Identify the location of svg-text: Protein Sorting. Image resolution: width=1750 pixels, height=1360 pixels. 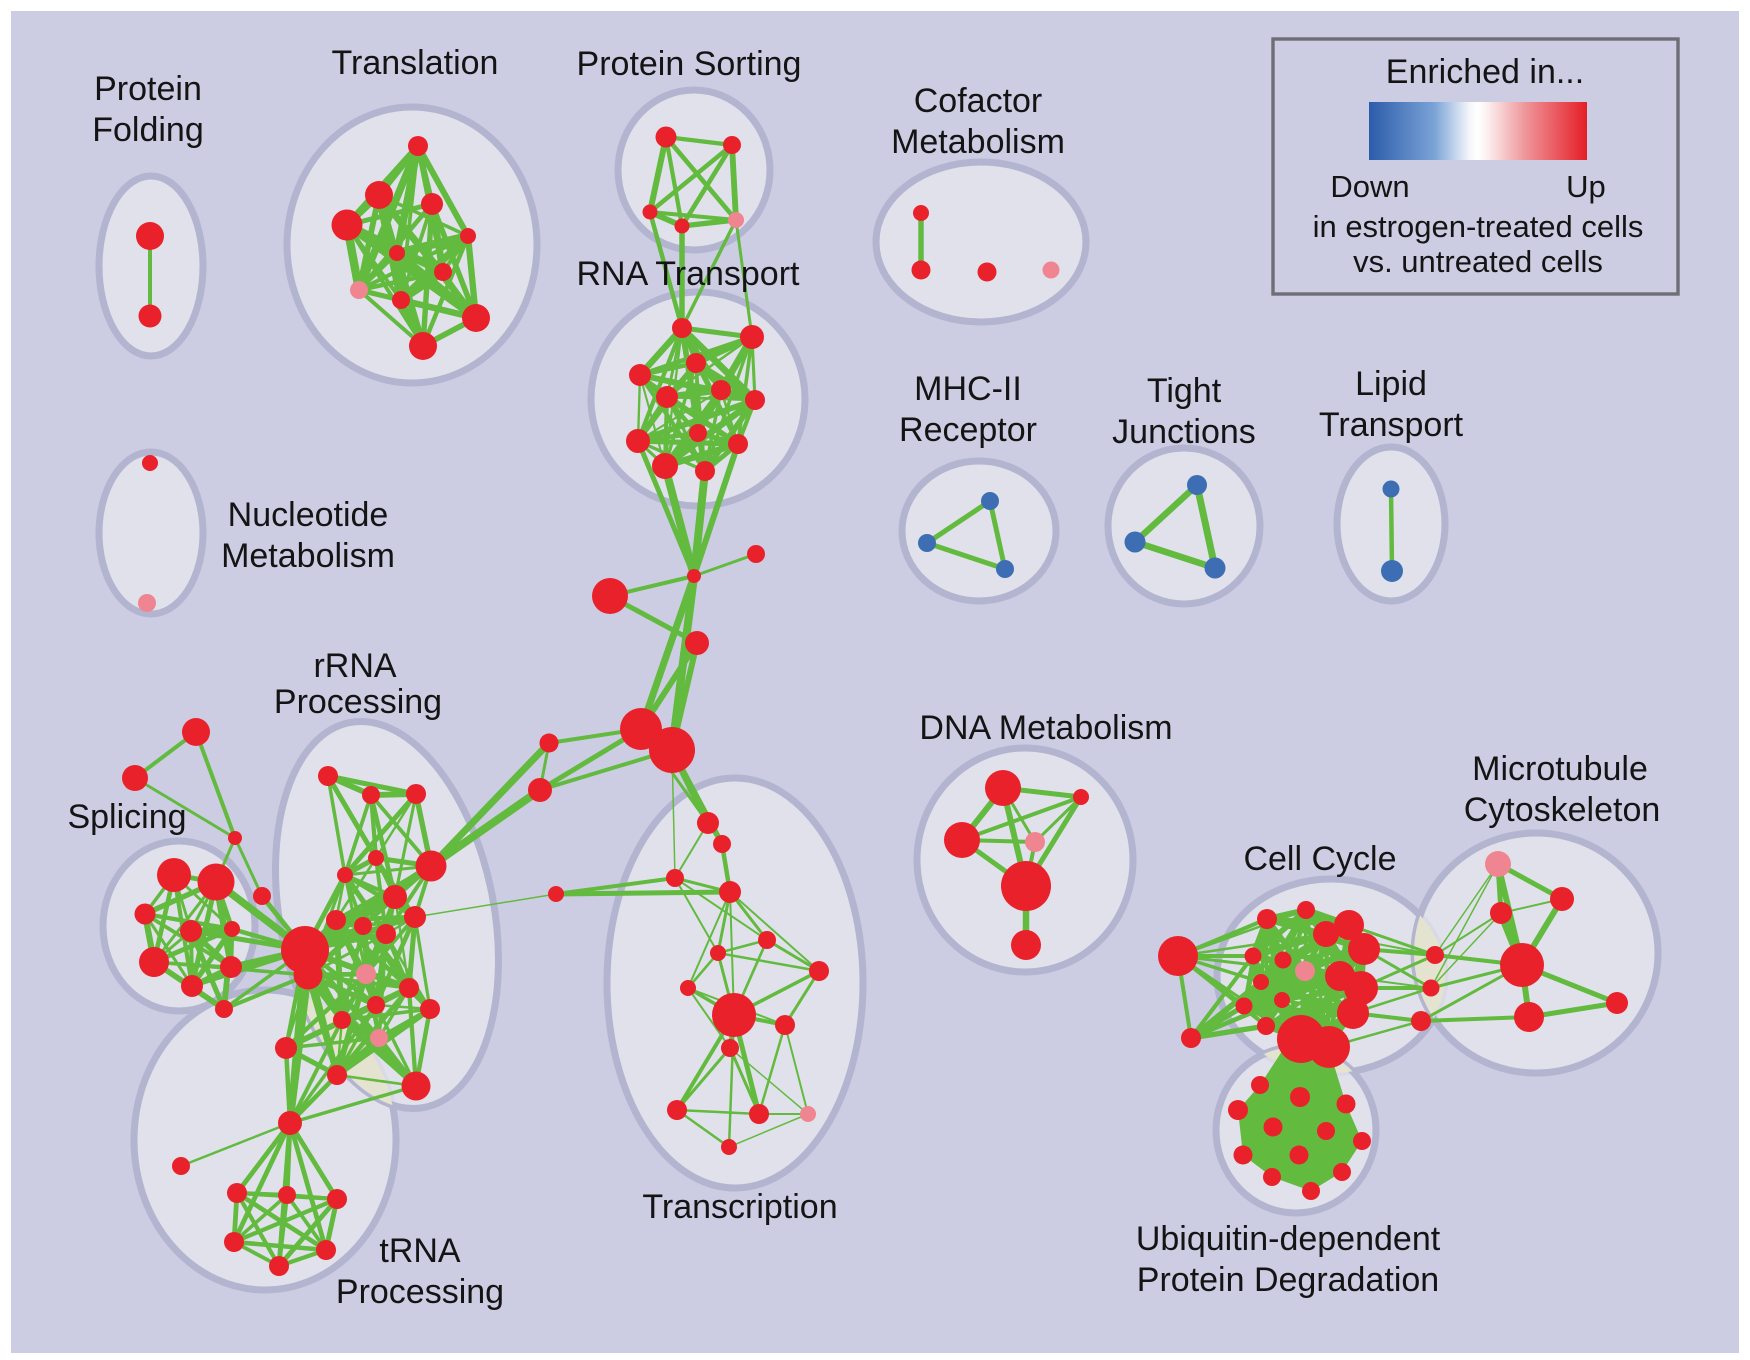
(689, 64).